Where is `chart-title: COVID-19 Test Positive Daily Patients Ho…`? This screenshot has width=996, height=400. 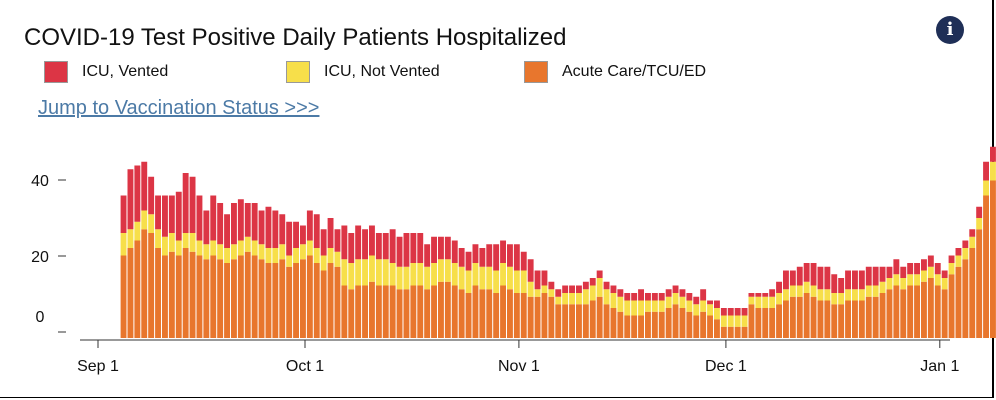 chart-title: COVID-19 Test Positive Daily Patients Ho… is located at coordinates (295, 37).